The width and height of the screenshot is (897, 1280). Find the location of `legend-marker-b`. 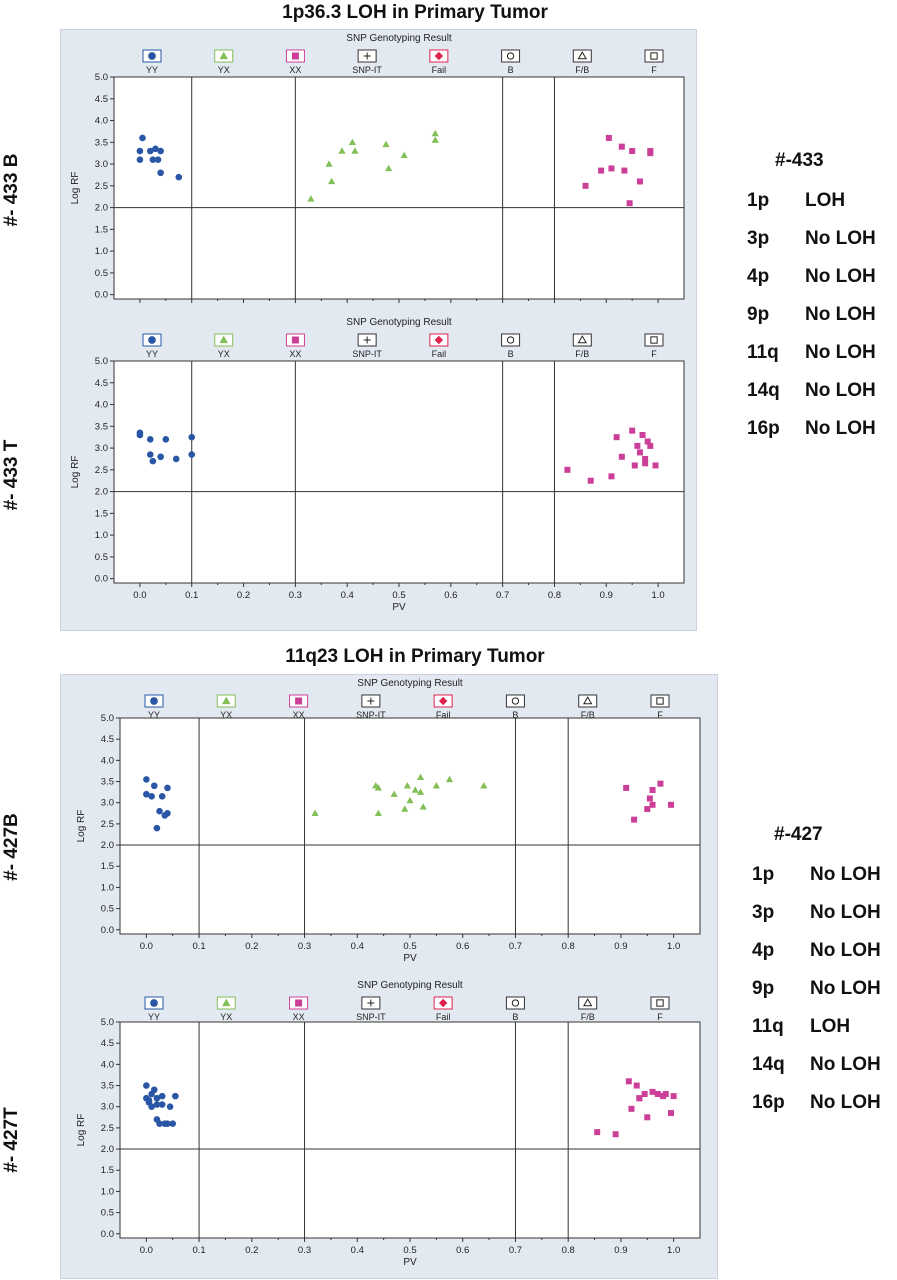

legend-marker-b is located at coordinates (510, 56).